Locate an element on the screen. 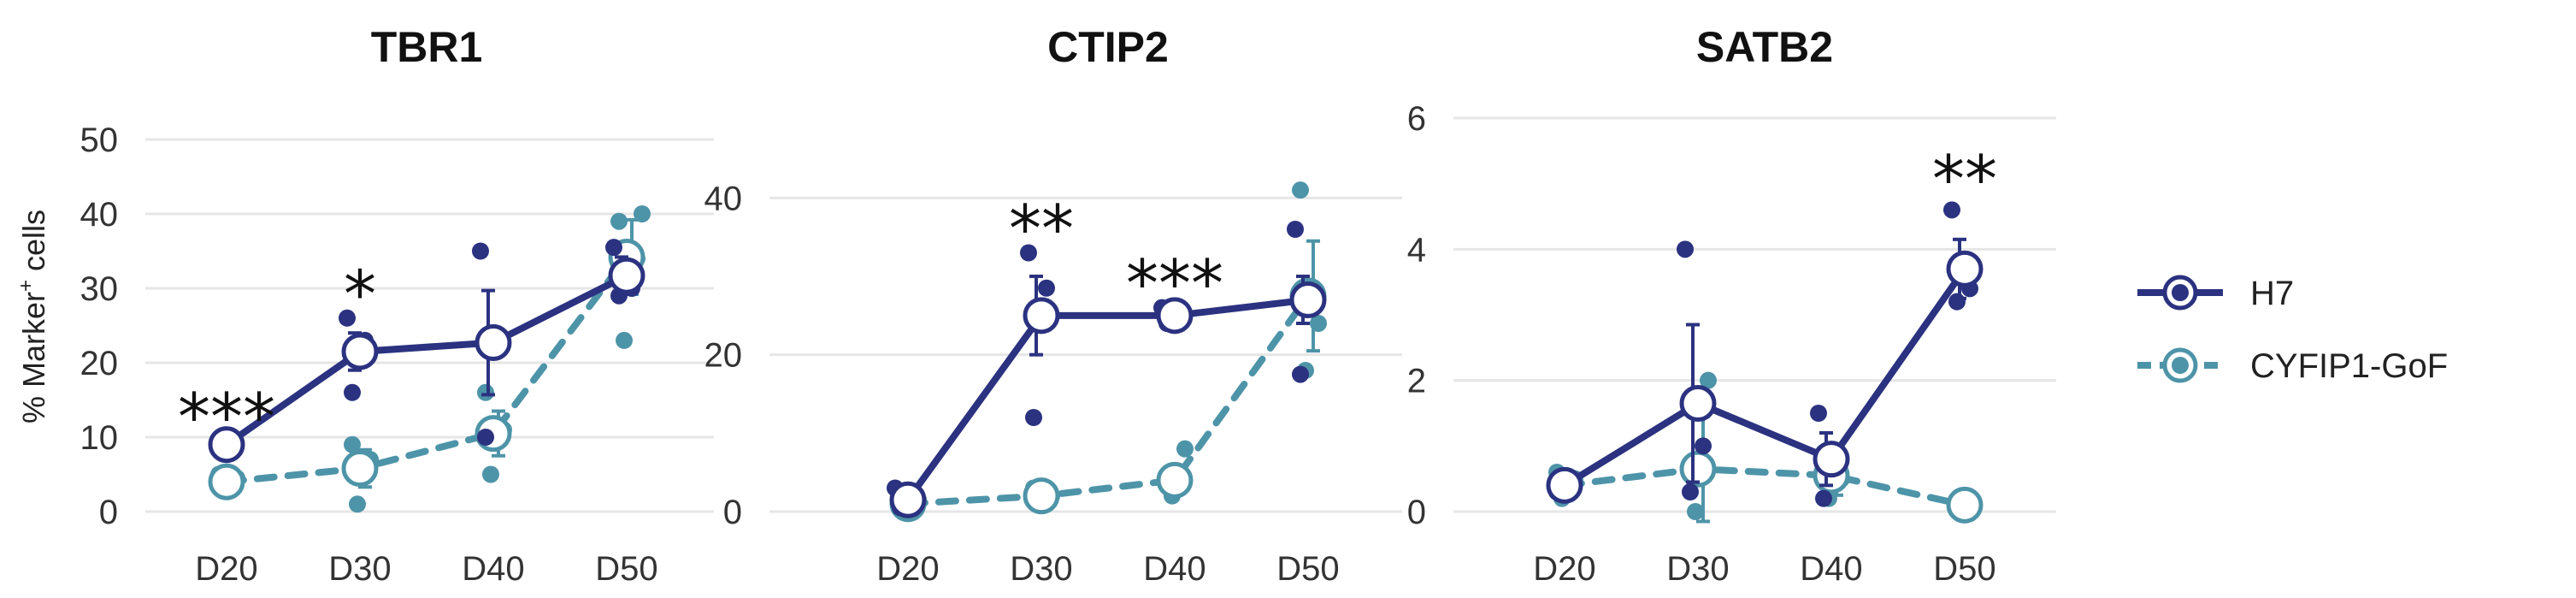 The width and height of the screenshot is (2576, 598). chart-title: CTIP2 is located at coordinates (1108, 47).